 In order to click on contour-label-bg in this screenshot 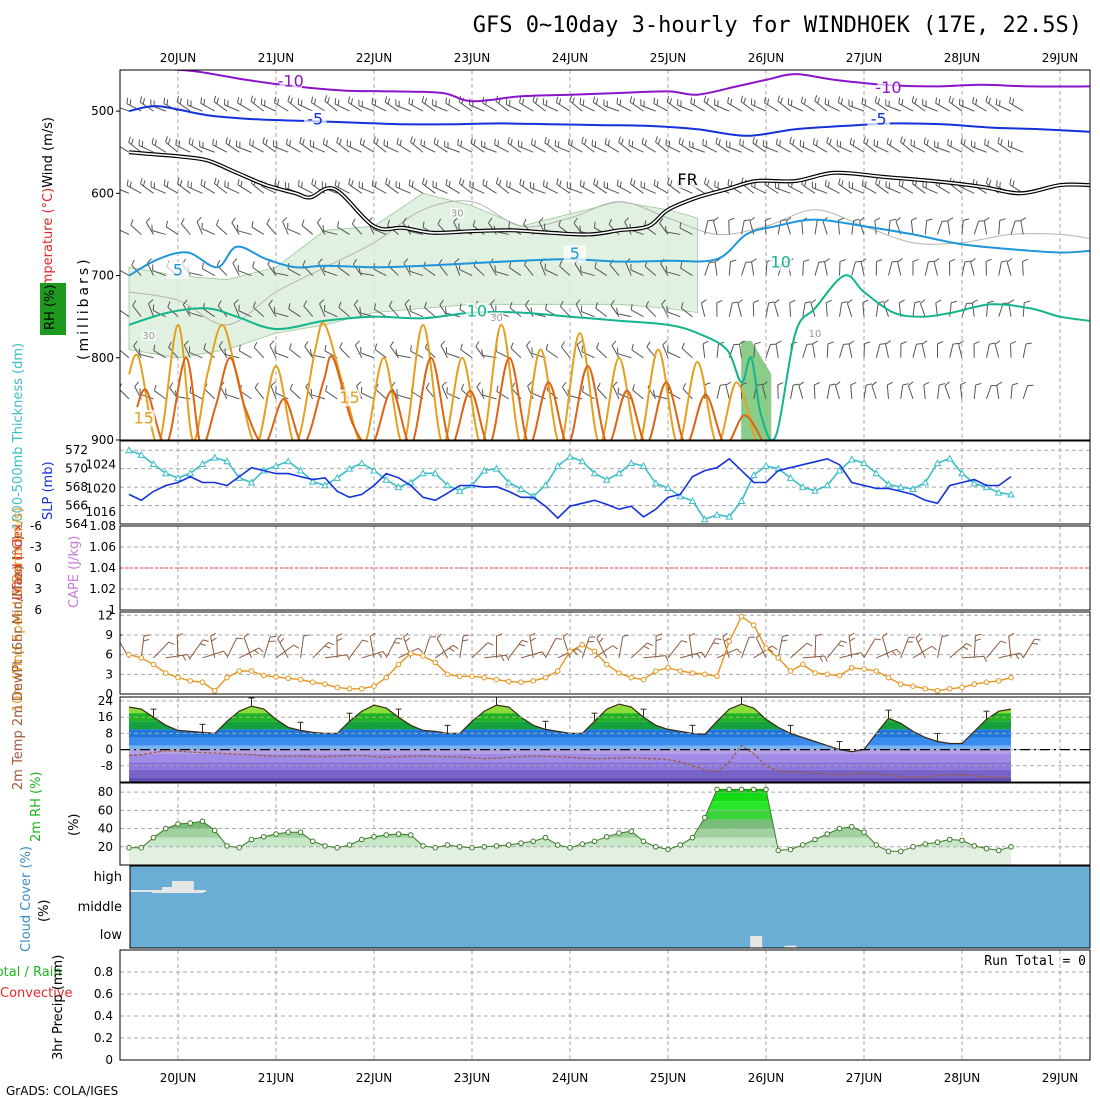, I will do `click(575, 254)`.